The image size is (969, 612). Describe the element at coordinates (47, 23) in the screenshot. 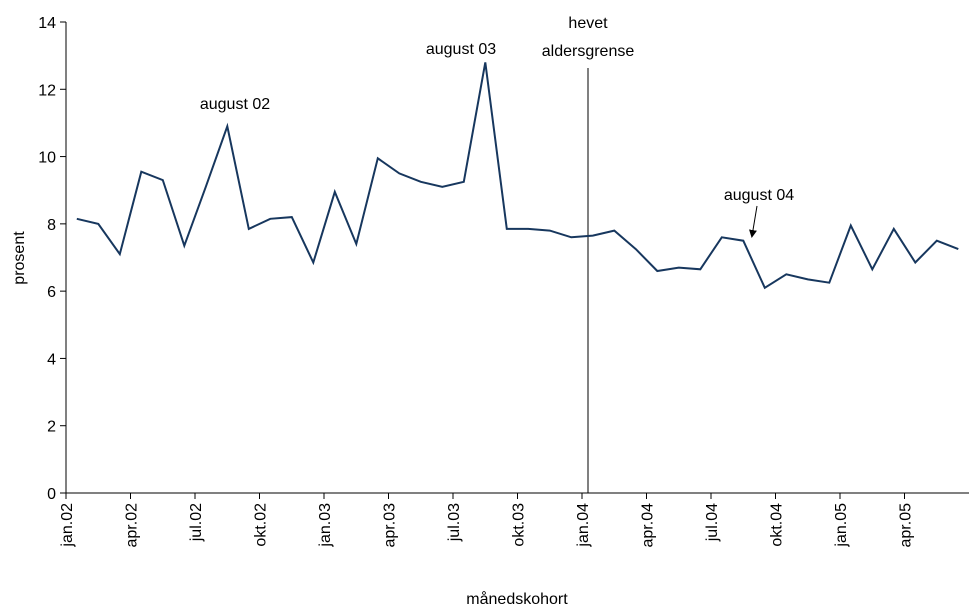

I see `y-tick-label: 14` at that location.